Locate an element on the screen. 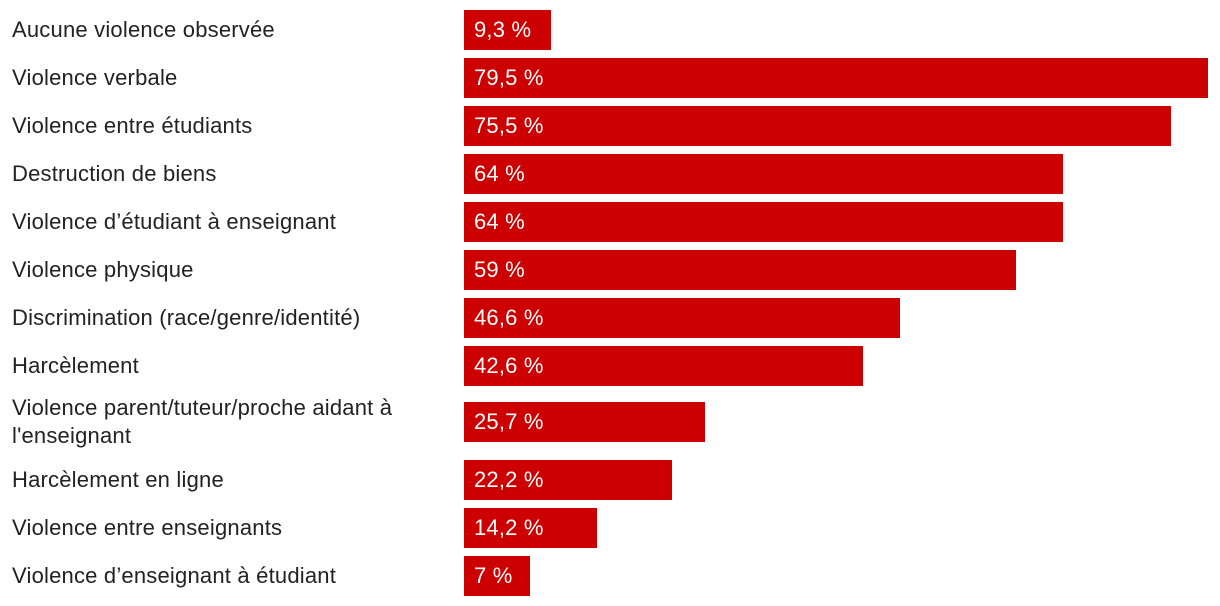 This screenshot has height=606, width=1220. bar-value-label: 46,6 % is located at coordinates (509, 317).